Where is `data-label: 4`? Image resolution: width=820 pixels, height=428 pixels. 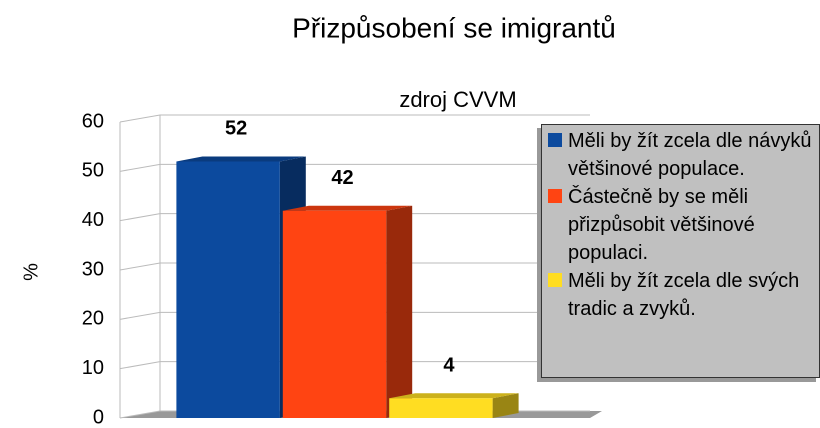 data-label: 4 is located at coordinates (449, 366).